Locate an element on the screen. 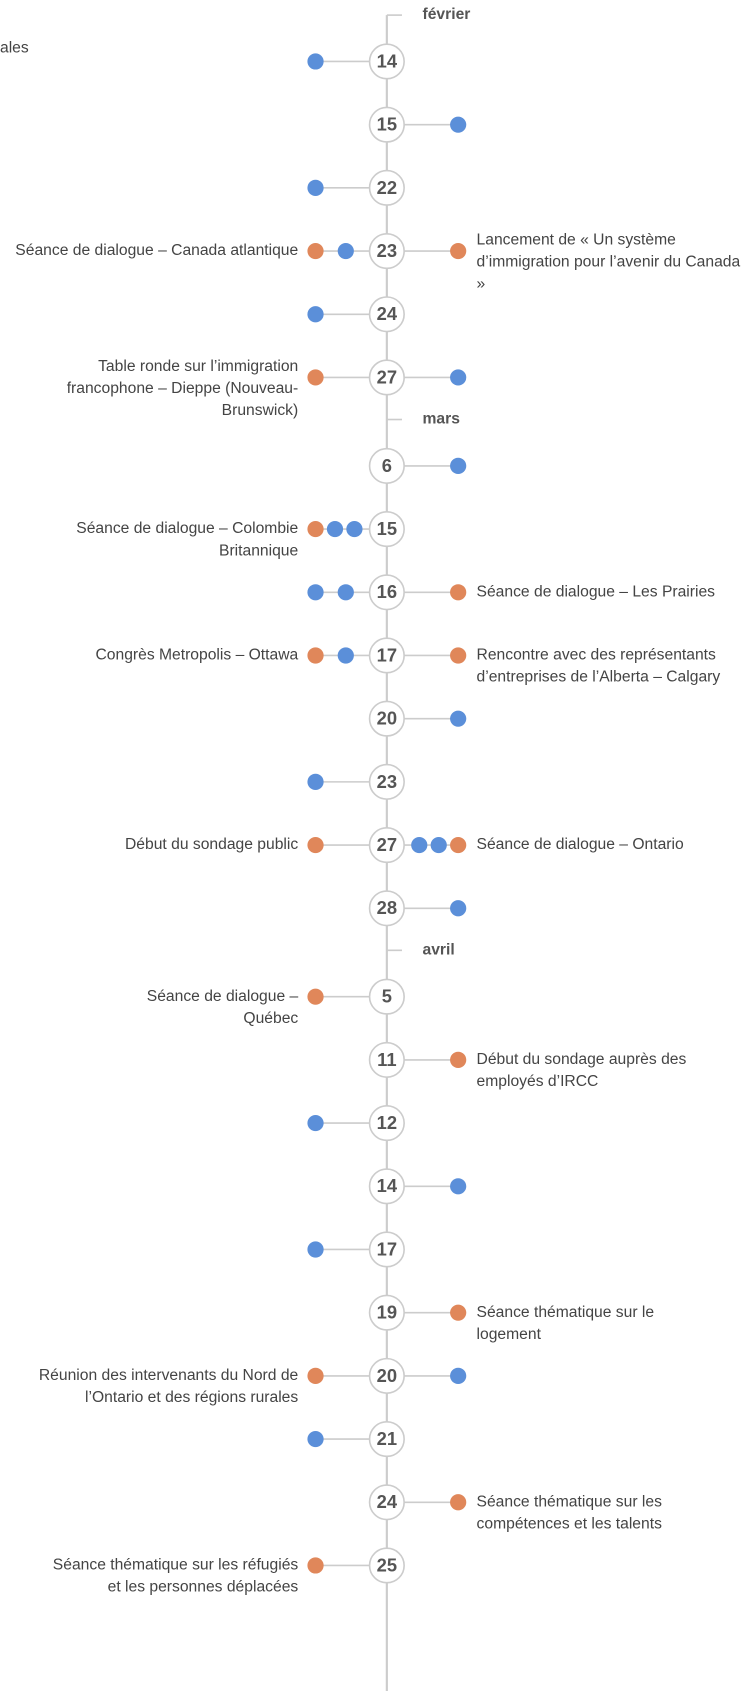  event-label: Lancement de « Un système is located at coordinates (576, 239).